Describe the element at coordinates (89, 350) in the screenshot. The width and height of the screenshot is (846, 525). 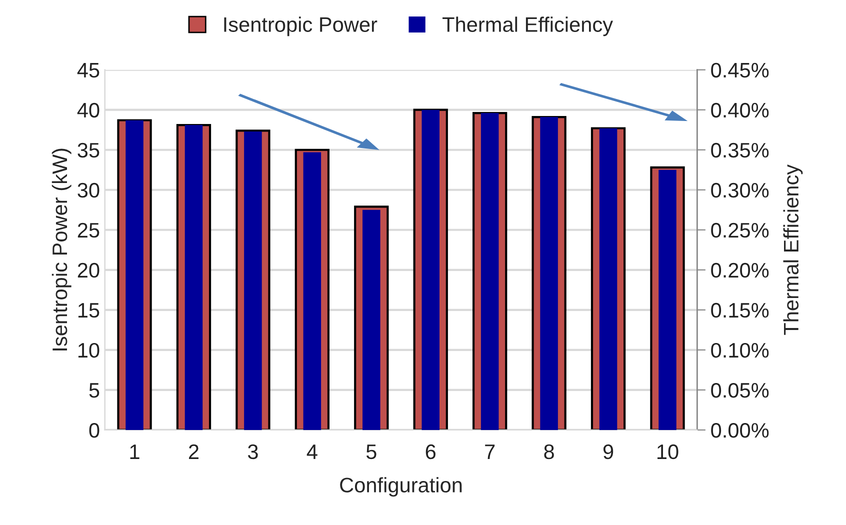
I see `y-tick-label: 10` at that location.